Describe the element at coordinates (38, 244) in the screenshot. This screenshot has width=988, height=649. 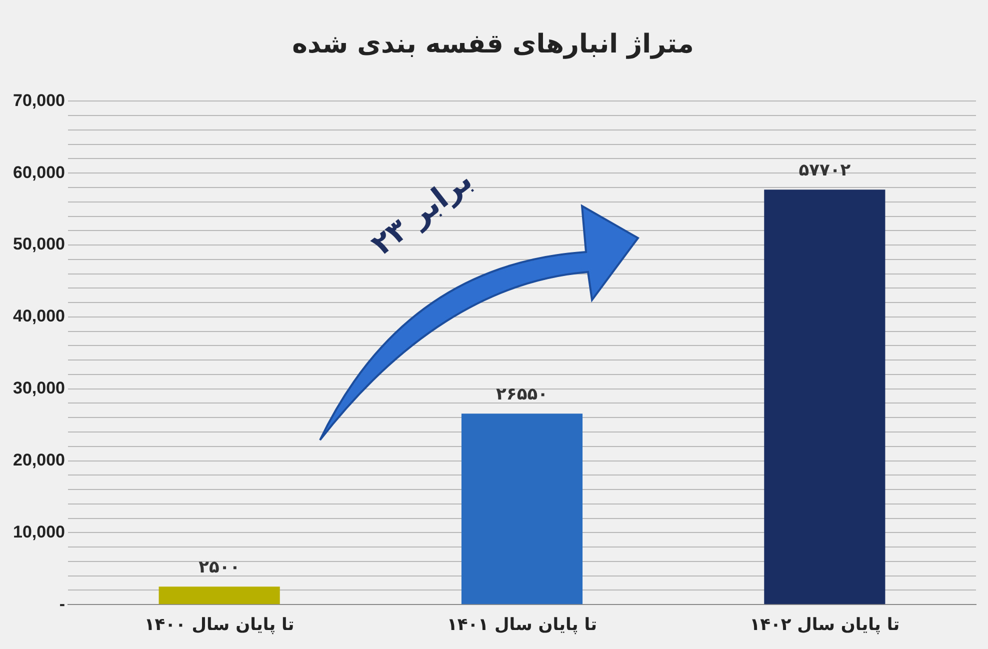
I see `y-tick-label: 50,000` at that location.